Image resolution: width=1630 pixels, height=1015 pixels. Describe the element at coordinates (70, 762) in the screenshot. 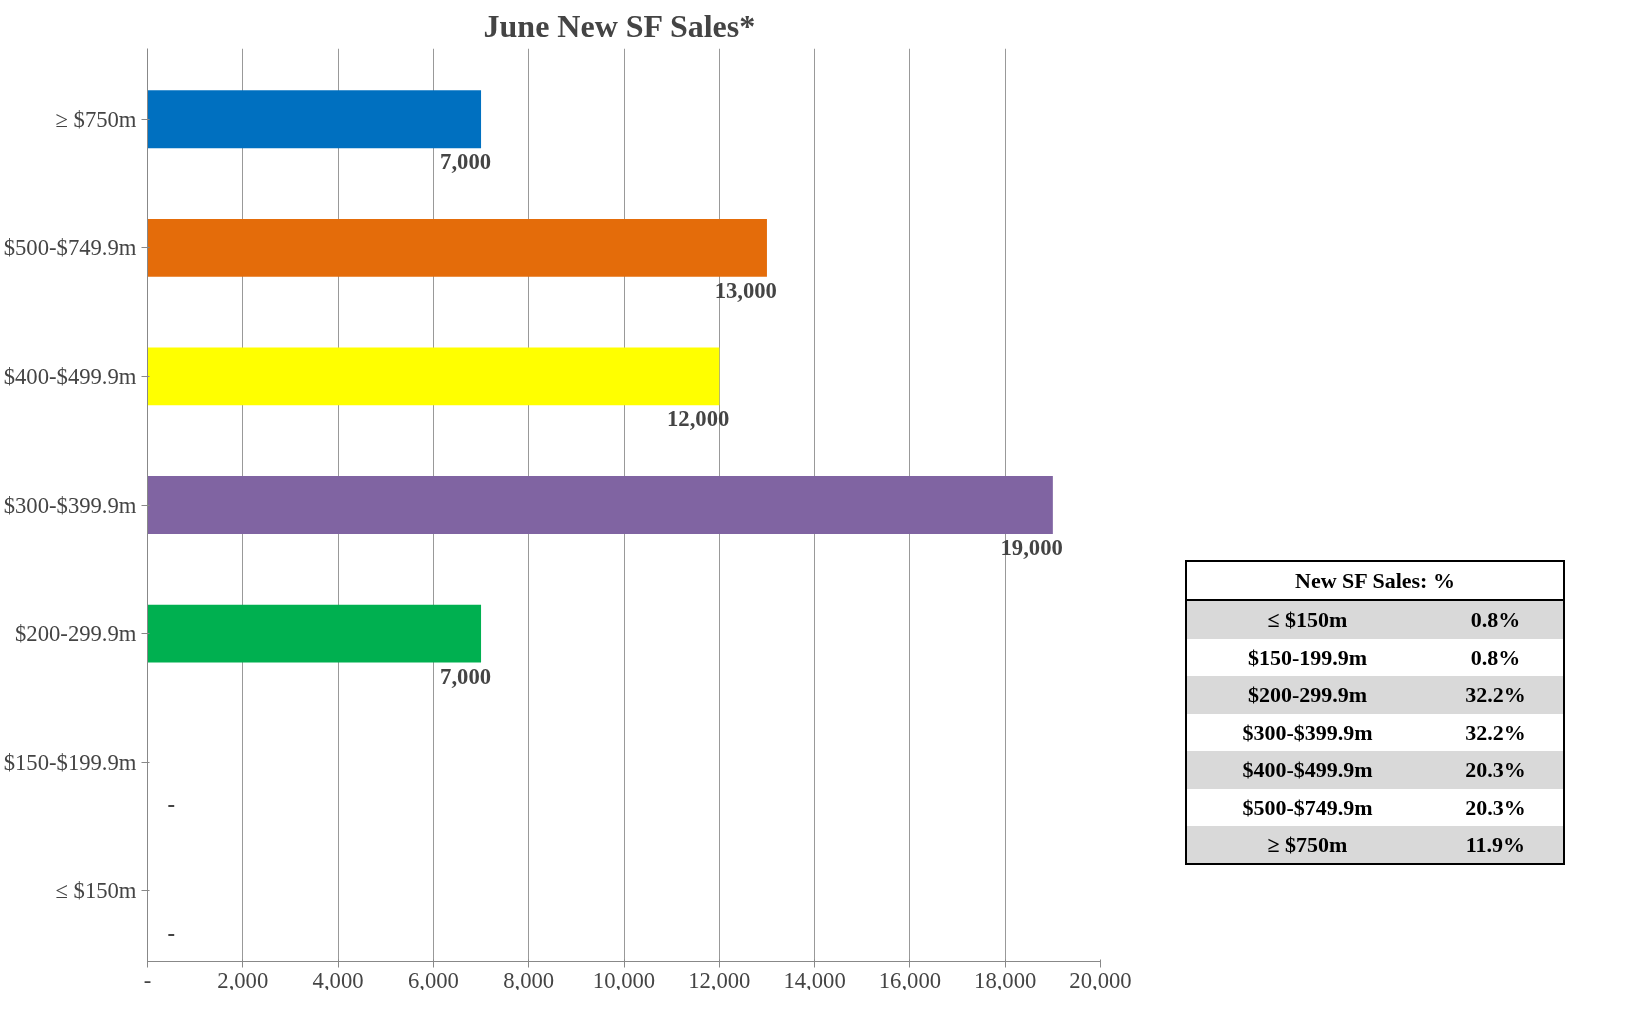

I see `y-tick-label: $150-$199.9m` at that location.